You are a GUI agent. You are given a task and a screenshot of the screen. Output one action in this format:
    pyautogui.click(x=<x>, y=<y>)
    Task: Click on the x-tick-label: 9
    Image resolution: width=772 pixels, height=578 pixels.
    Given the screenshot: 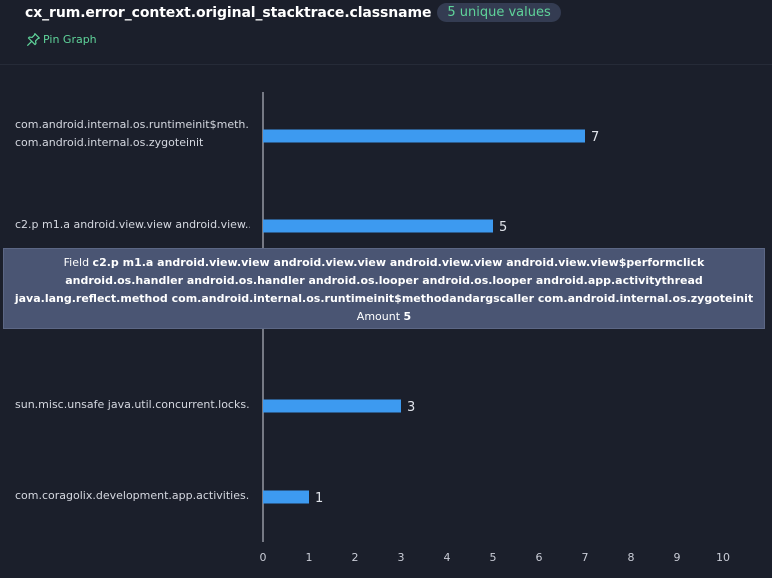 What is the action you would take?
    pyautogui.click(x=677, y=557)
    